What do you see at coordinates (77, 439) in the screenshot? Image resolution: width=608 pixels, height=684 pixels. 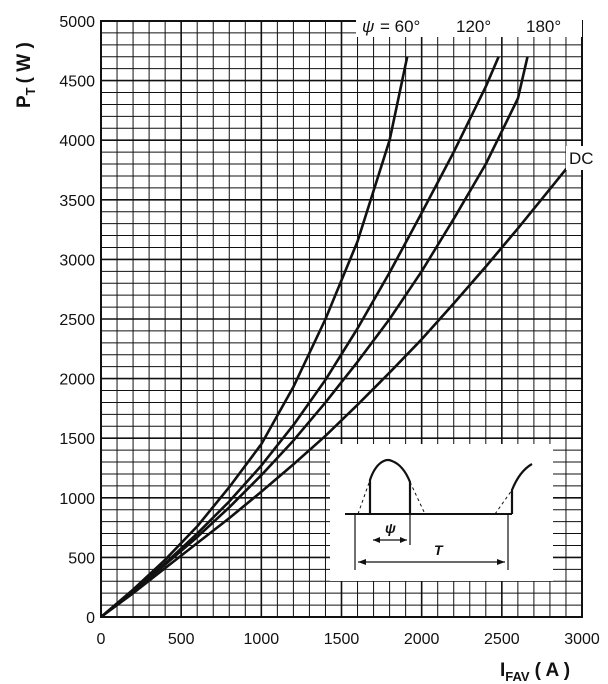 I see `y-tick-label: 1500` at bounding box center [77, 439].